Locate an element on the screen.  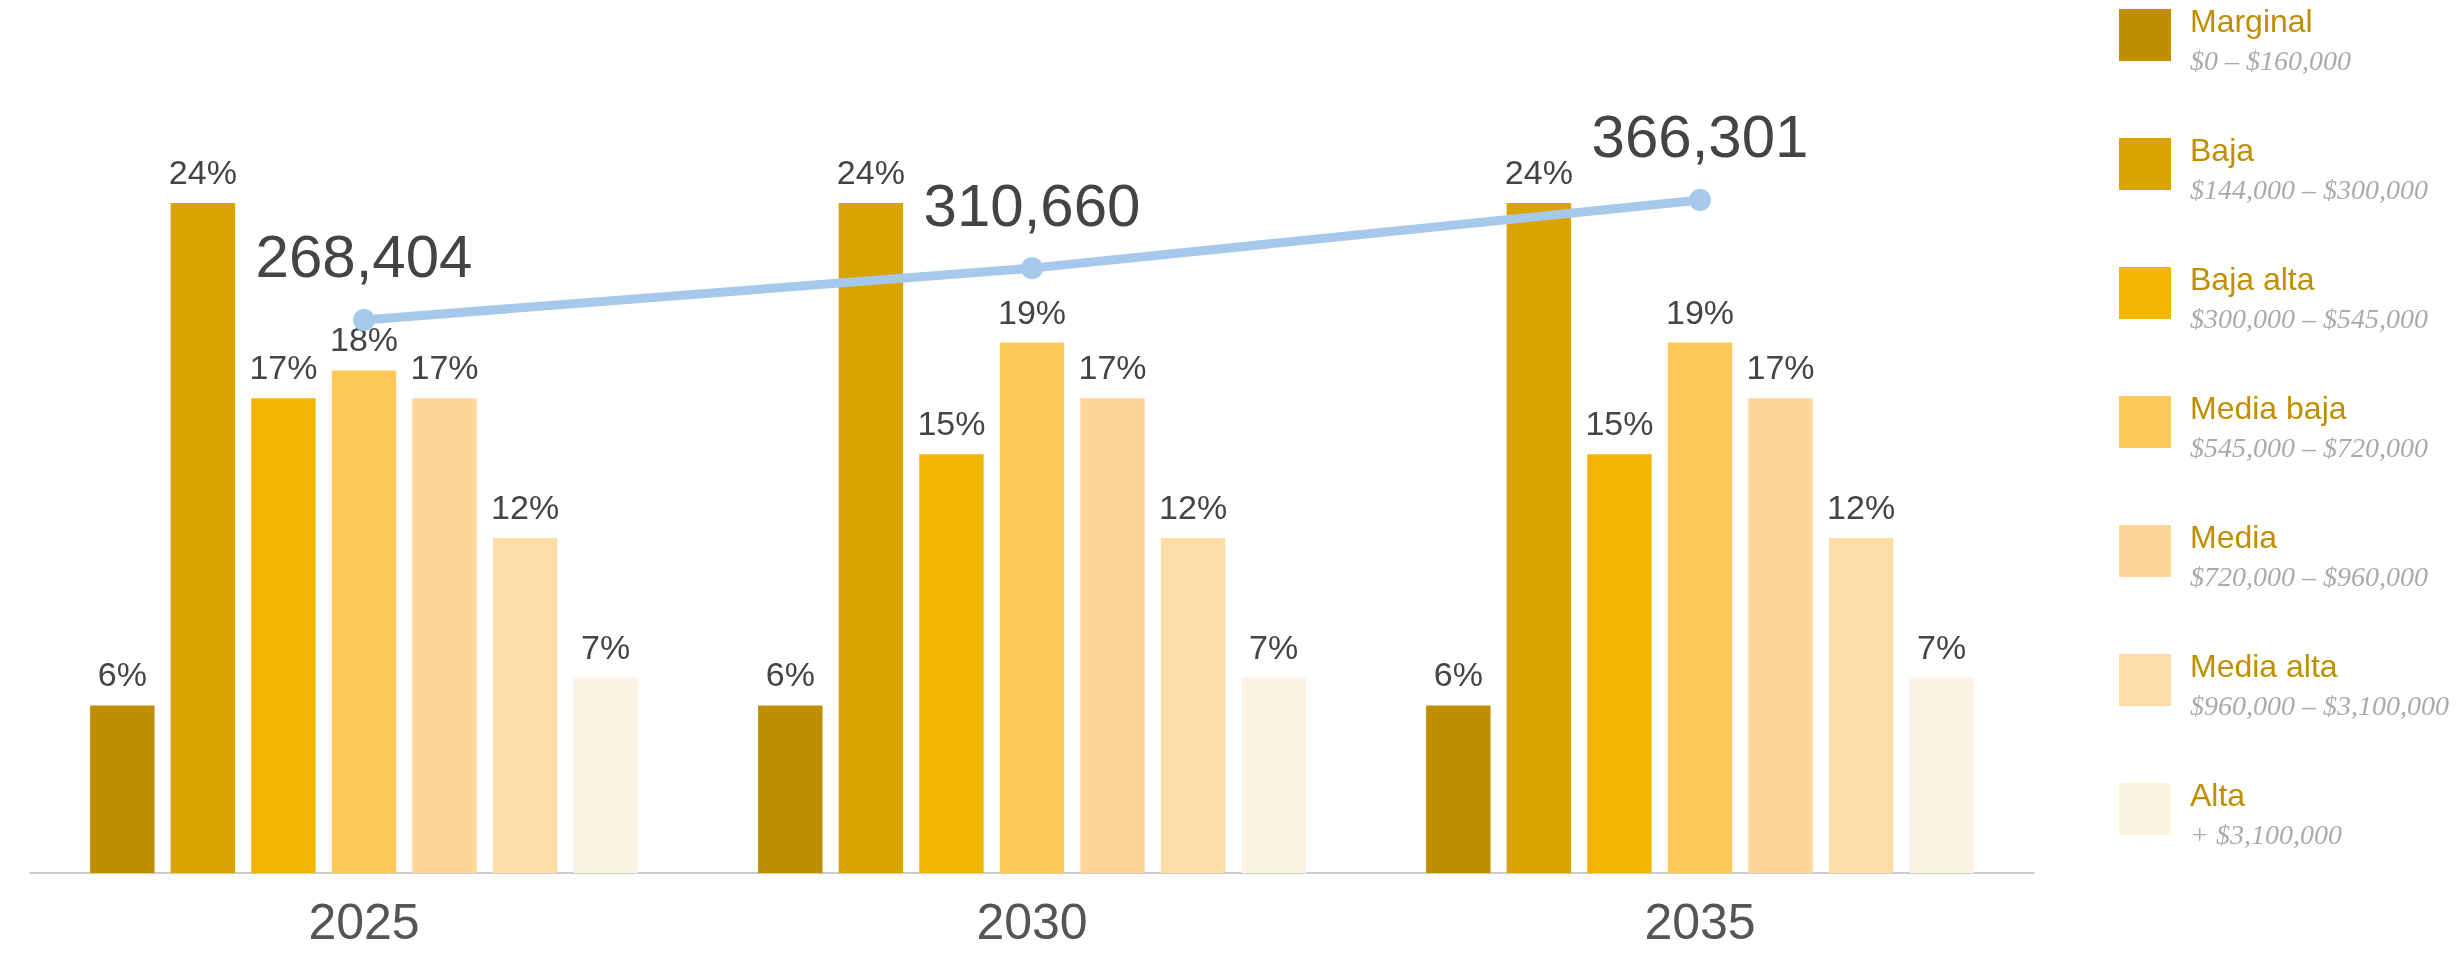
data-label: 18% is located at coordinates (364, 339).